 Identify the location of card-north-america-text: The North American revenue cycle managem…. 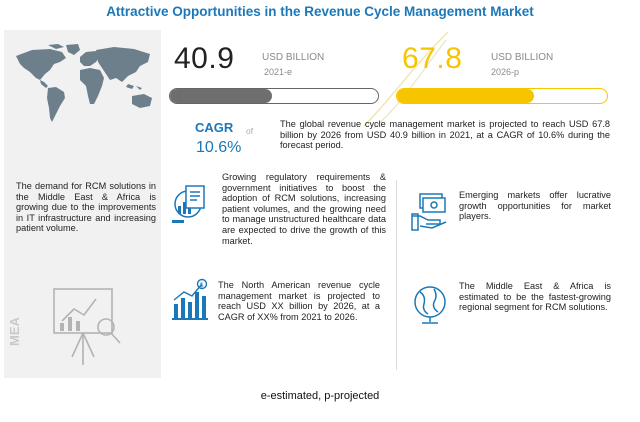
(299, 301).